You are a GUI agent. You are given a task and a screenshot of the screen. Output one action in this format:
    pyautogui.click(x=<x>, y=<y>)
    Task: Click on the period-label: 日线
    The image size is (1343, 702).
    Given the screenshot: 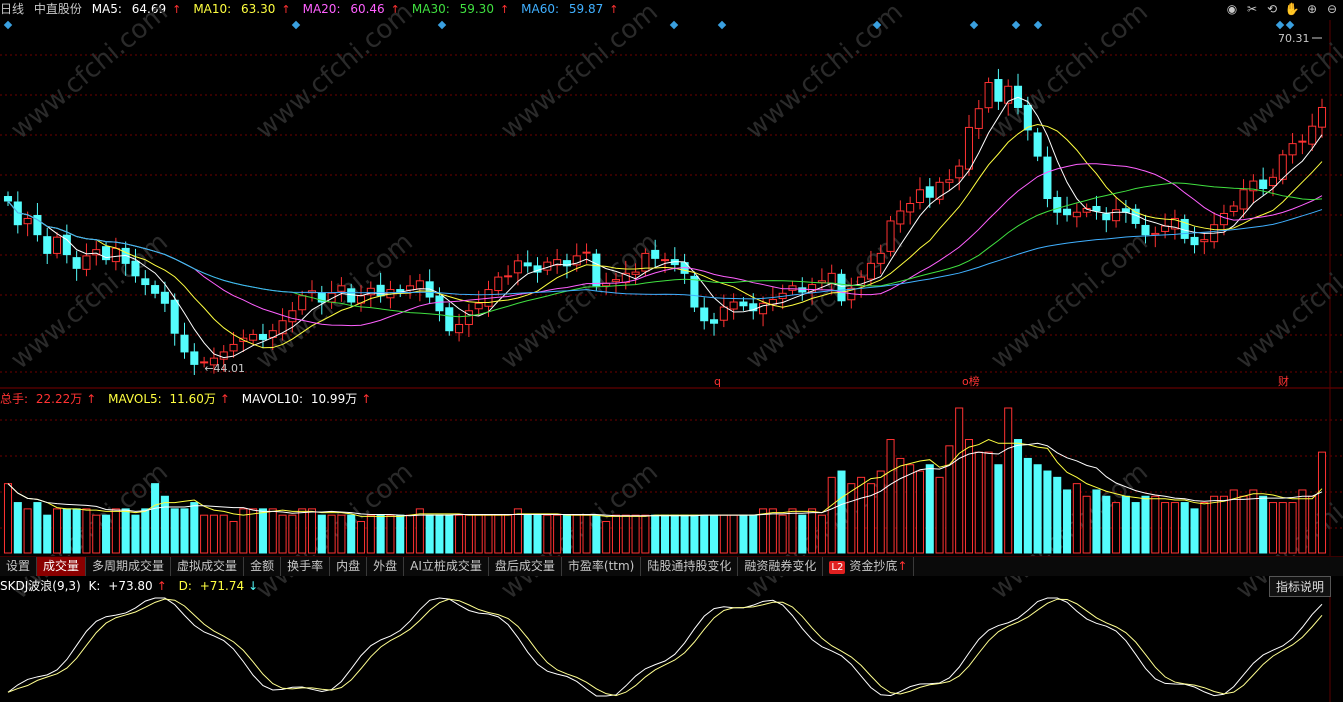 What is the action you would take?
    pyautogui.click(x=12, y=9)
    